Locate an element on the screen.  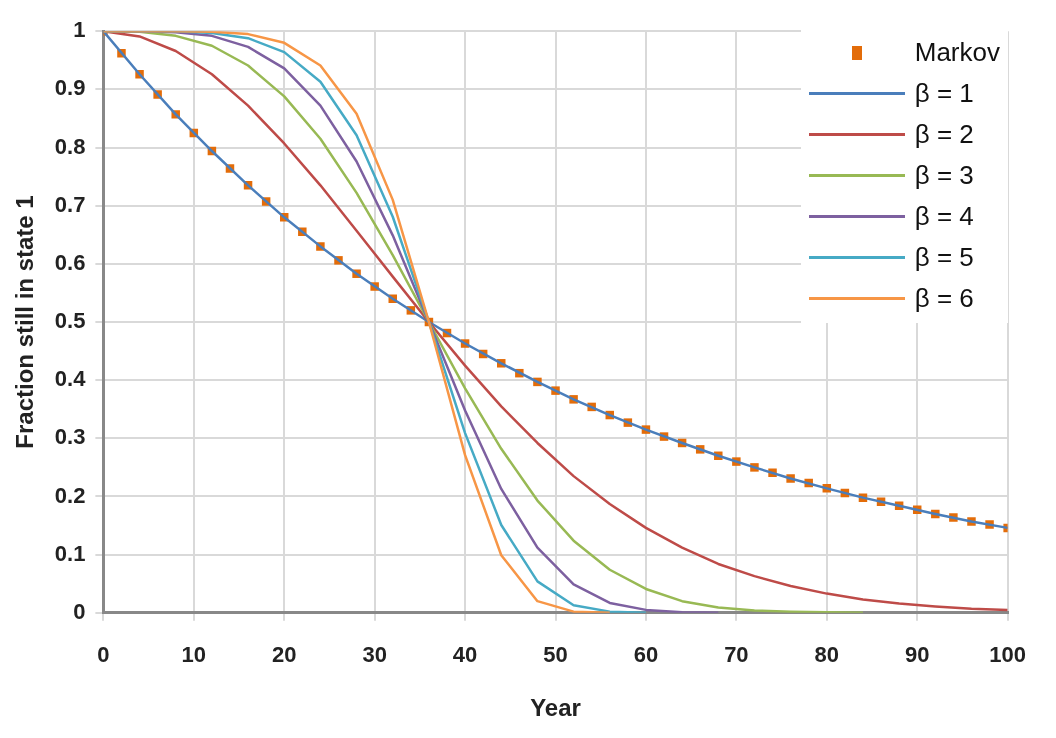
legend-label: β = 5 is located at coordinates (944, 257).